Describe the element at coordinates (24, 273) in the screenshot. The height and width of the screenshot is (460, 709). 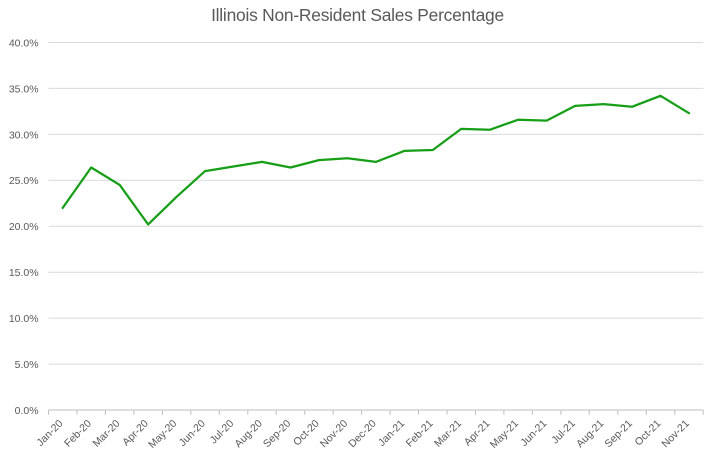
I see `svg-text: 15.0%` at that location.